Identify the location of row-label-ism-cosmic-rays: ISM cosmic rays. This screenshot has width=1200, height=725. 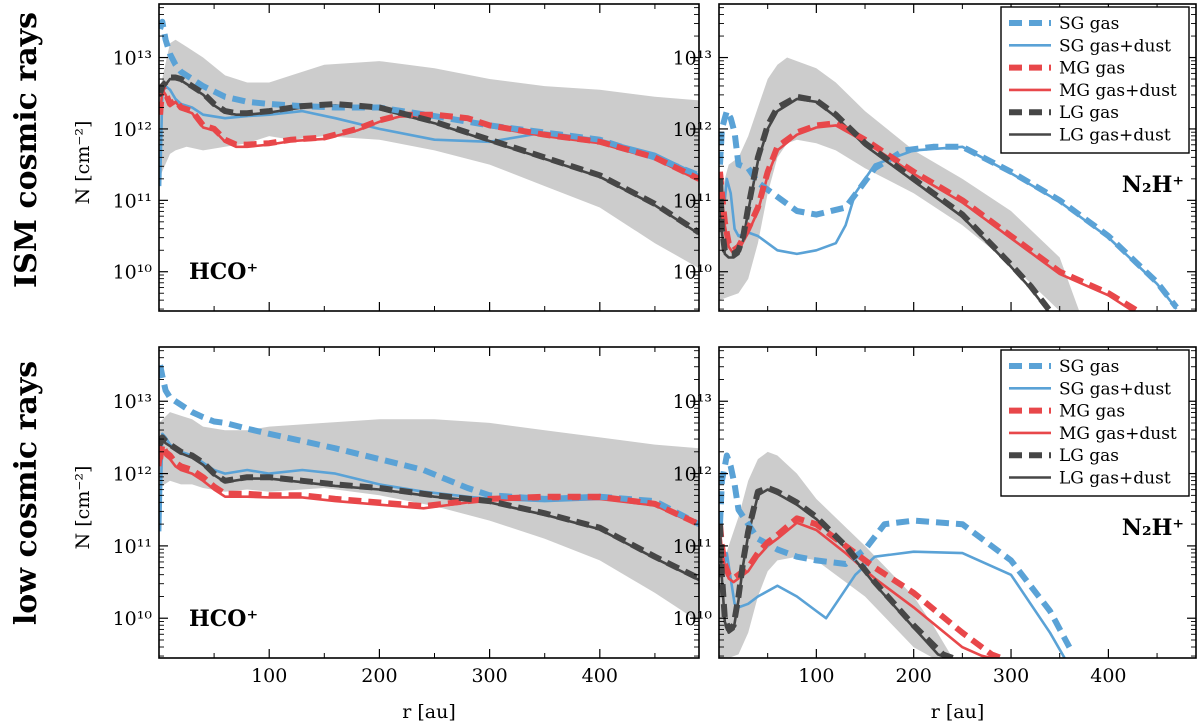
(26, 150).